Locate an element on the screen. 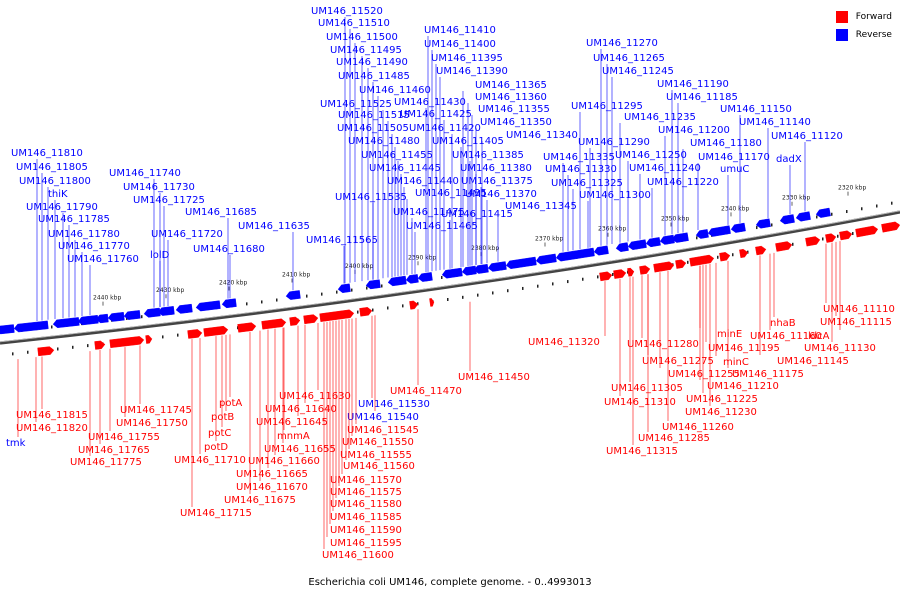  forward-gene-label: UM146_11755 is located at coordinates (124, 437).